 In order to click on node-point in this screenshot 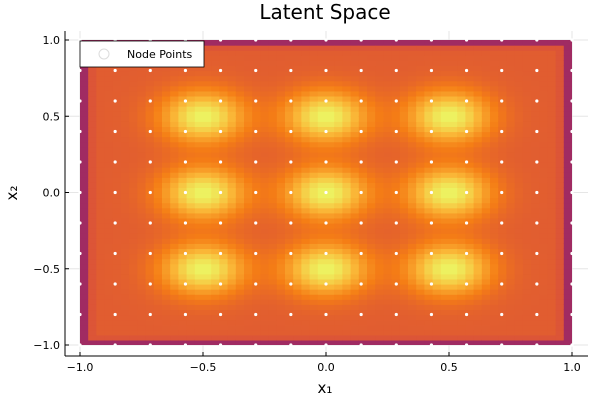, I will do `click(291, 101)`.